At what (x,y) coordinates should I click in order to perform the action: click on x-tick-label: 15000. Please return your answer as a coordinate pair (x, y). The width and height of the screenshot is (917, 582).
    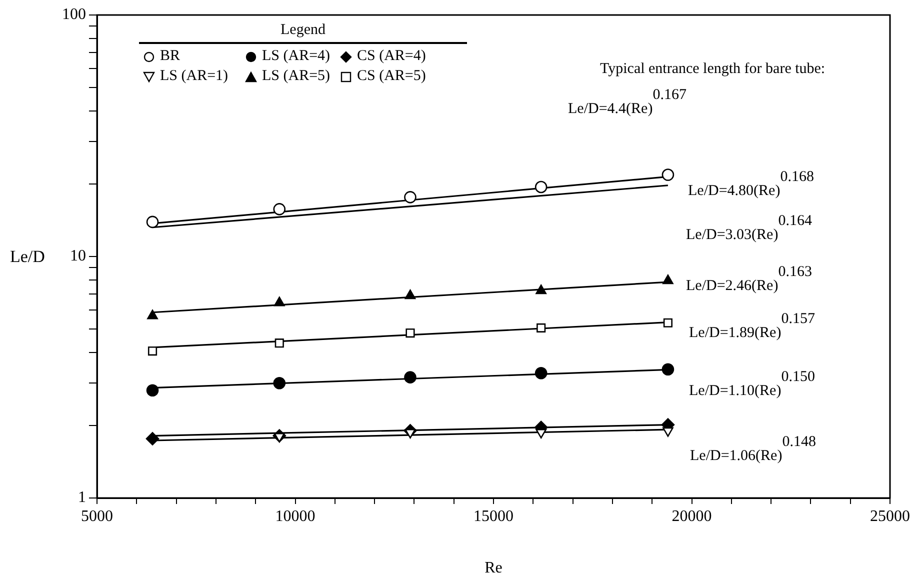
    Looking at the image, I should click on (494, 516).